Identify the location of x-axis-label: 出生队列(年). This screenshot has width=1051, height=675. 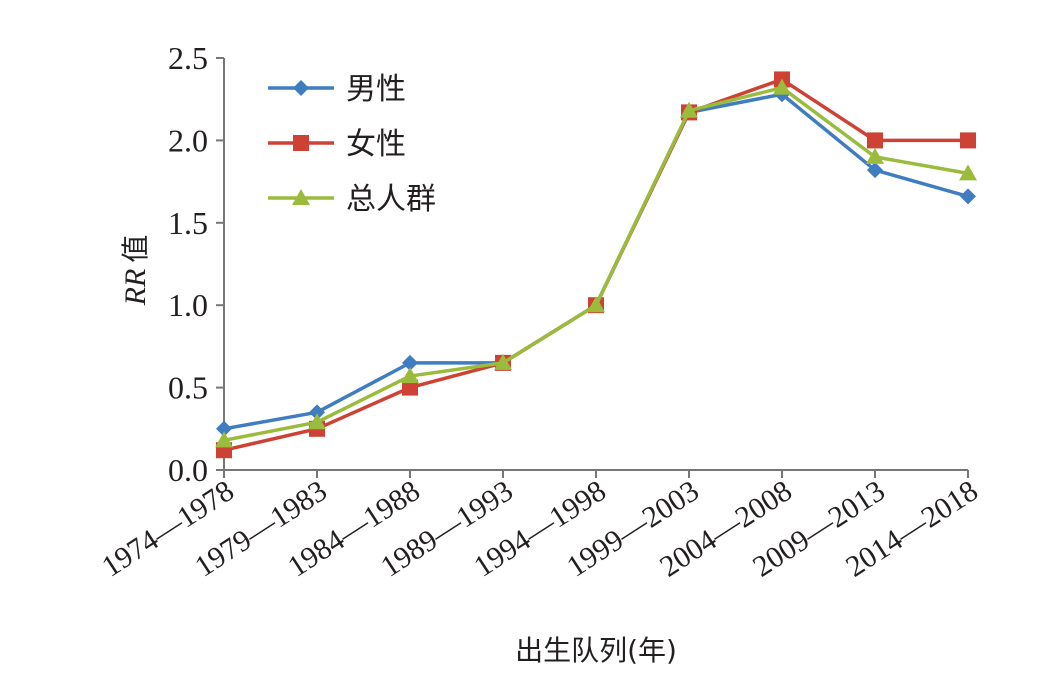
(596, 650).